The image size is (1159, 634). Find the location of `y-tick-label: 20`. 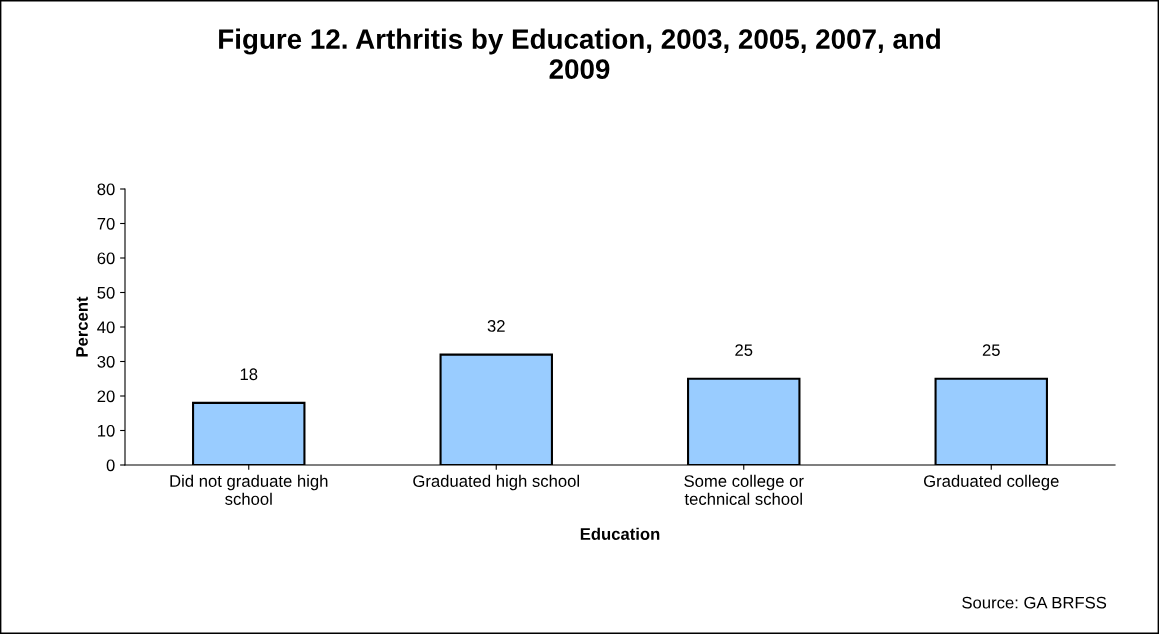

y-tick-label: 20 is located at coordinates (106, 396).